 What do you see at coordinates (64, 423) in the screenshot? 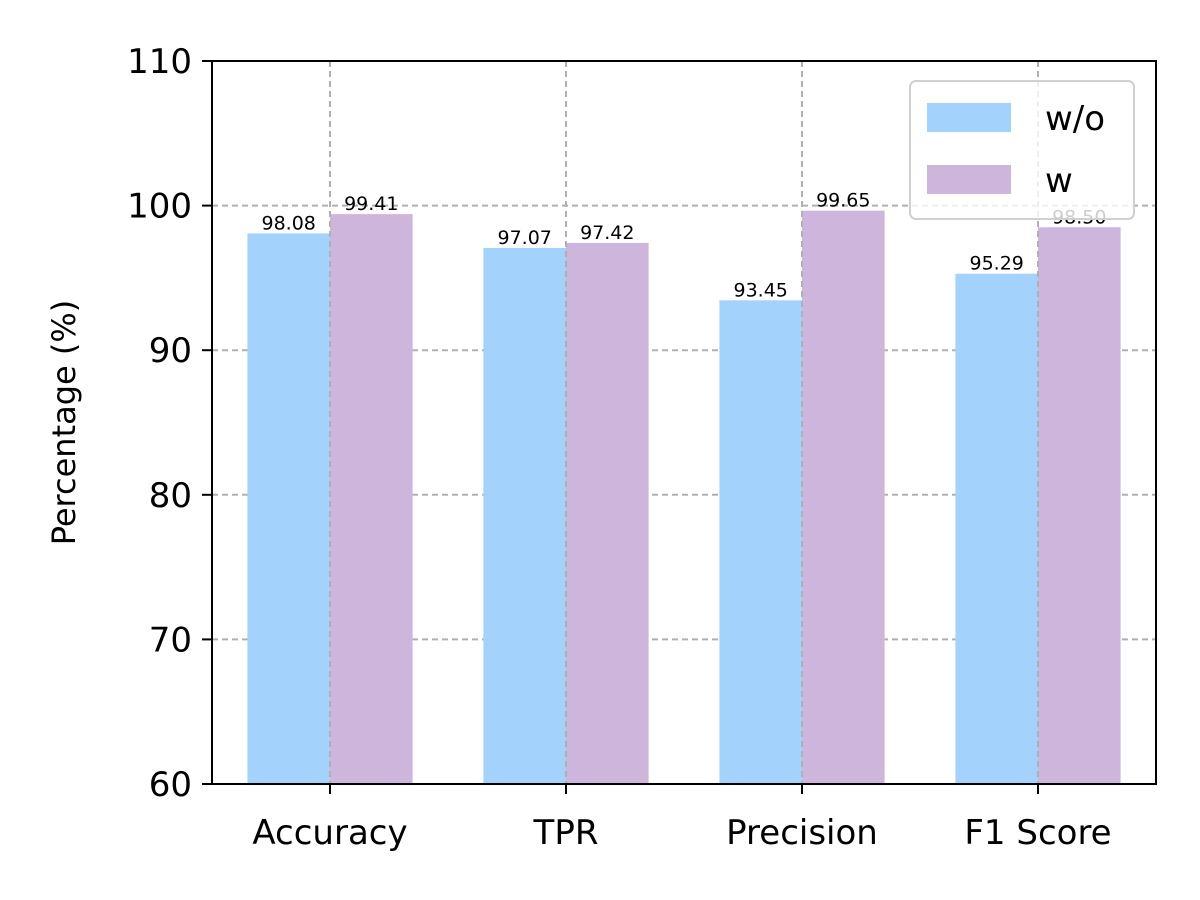
I see `y-axis-label: Percentage (%)` at bounding box center [64, 423].